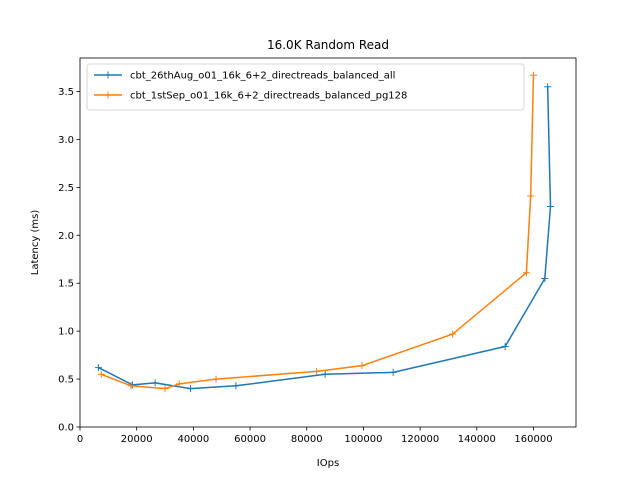 Image resolution: width=640 pixels, height=480 pixels. What do you see at coordinates (137, 439) in the screenshot?
I see `x-tick-label: 20000` at bounding box center [137, 439].